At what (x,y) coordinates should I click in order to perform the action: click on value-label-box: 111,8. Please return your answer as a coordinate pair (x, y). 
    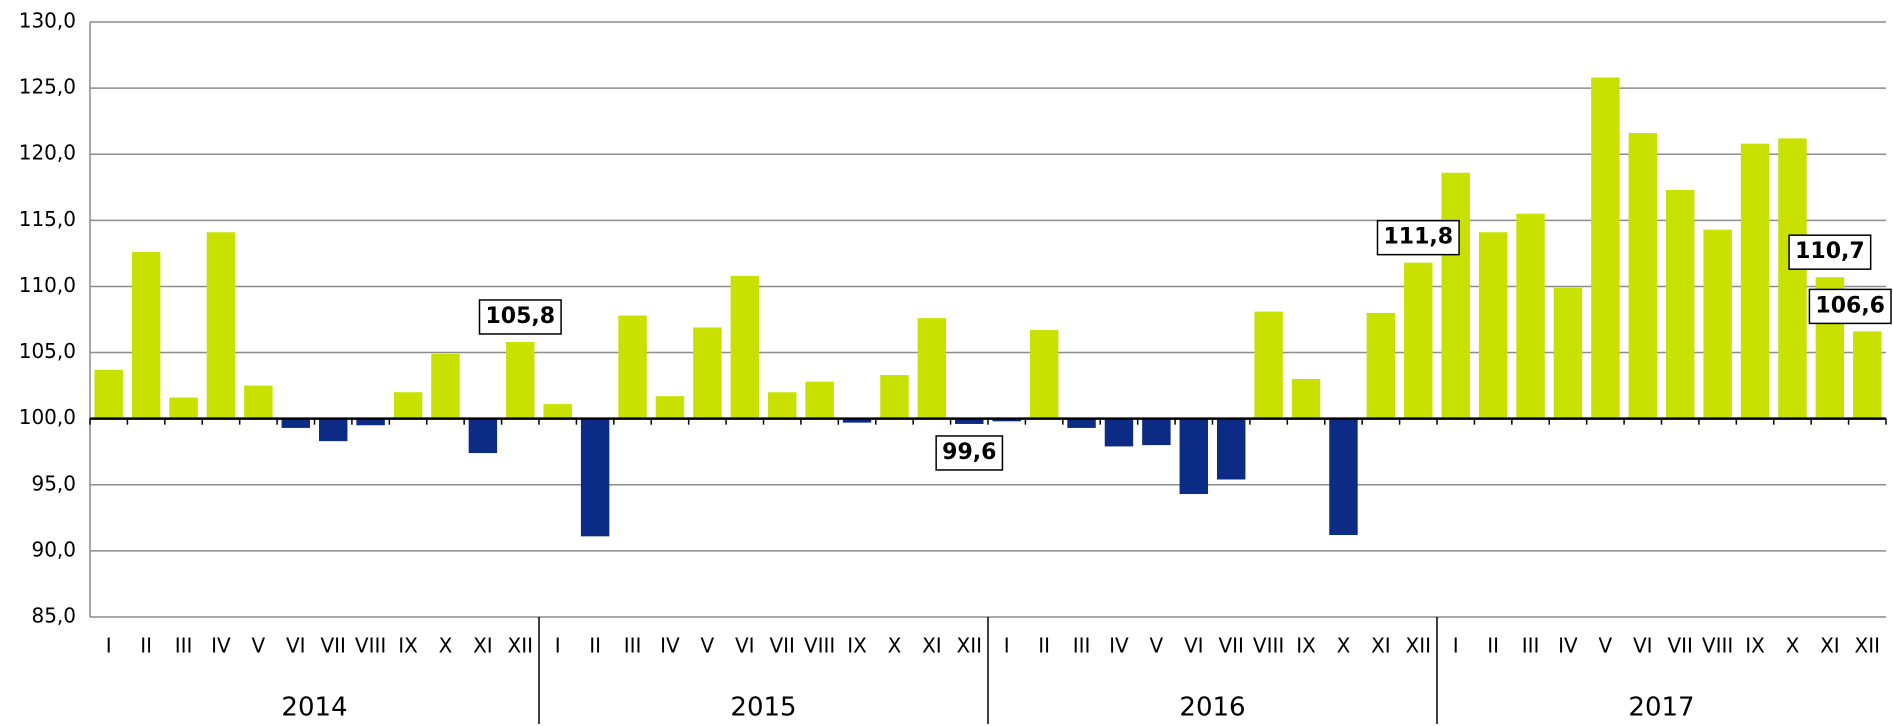
    Looking at the image, I should click on (1418, 237).